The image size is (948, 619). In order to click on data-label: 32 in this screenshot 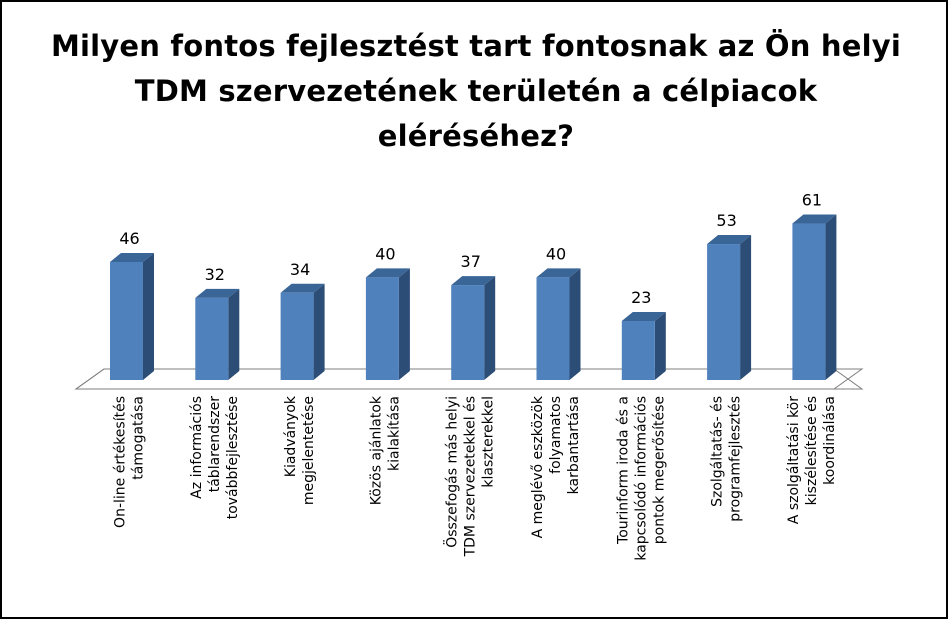, I will do `click(215, 274)`.